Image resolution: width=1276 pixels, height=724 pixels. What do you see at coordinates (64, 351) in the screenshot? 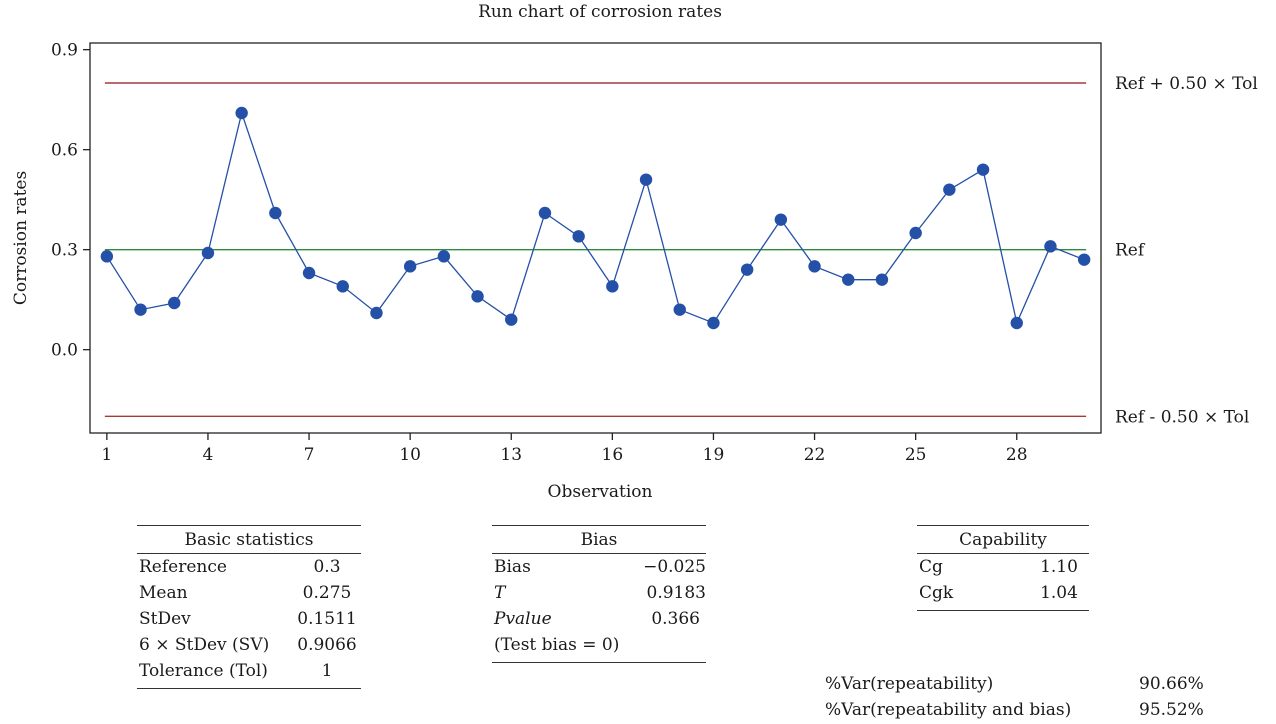
I see `y-tick-label: 0.0` at bounding box center [64, 351].